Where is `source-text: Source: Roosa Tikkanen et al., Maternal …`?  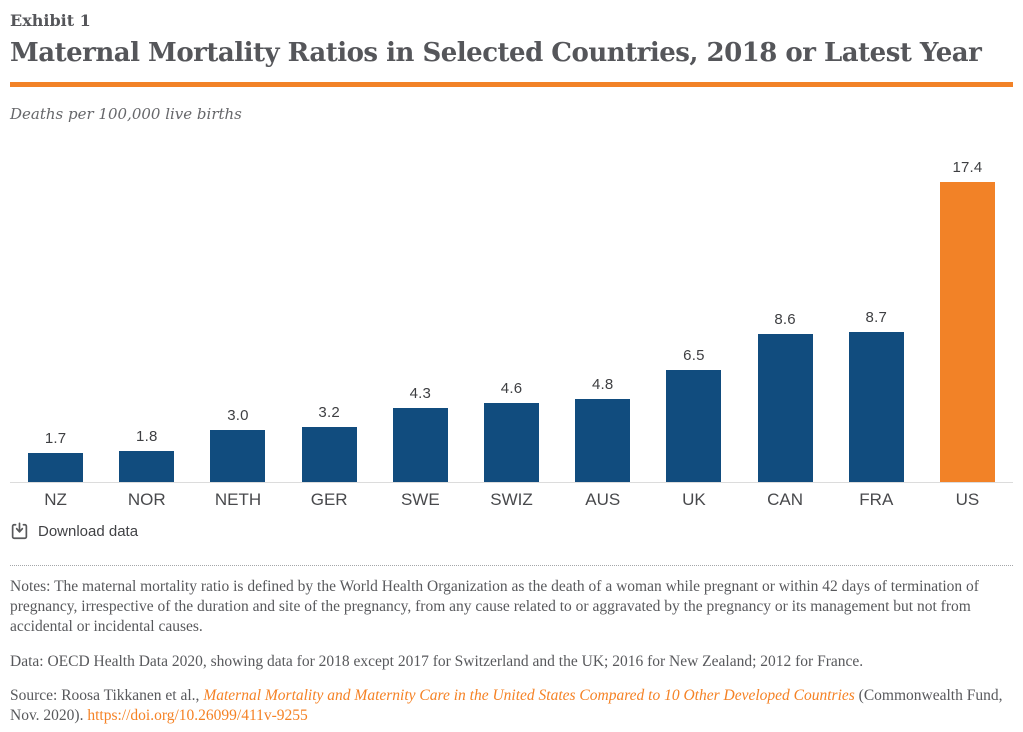 source-text: Source: Roosa Tikkanen et al., Maternal … is located at coordinates (511, 706).